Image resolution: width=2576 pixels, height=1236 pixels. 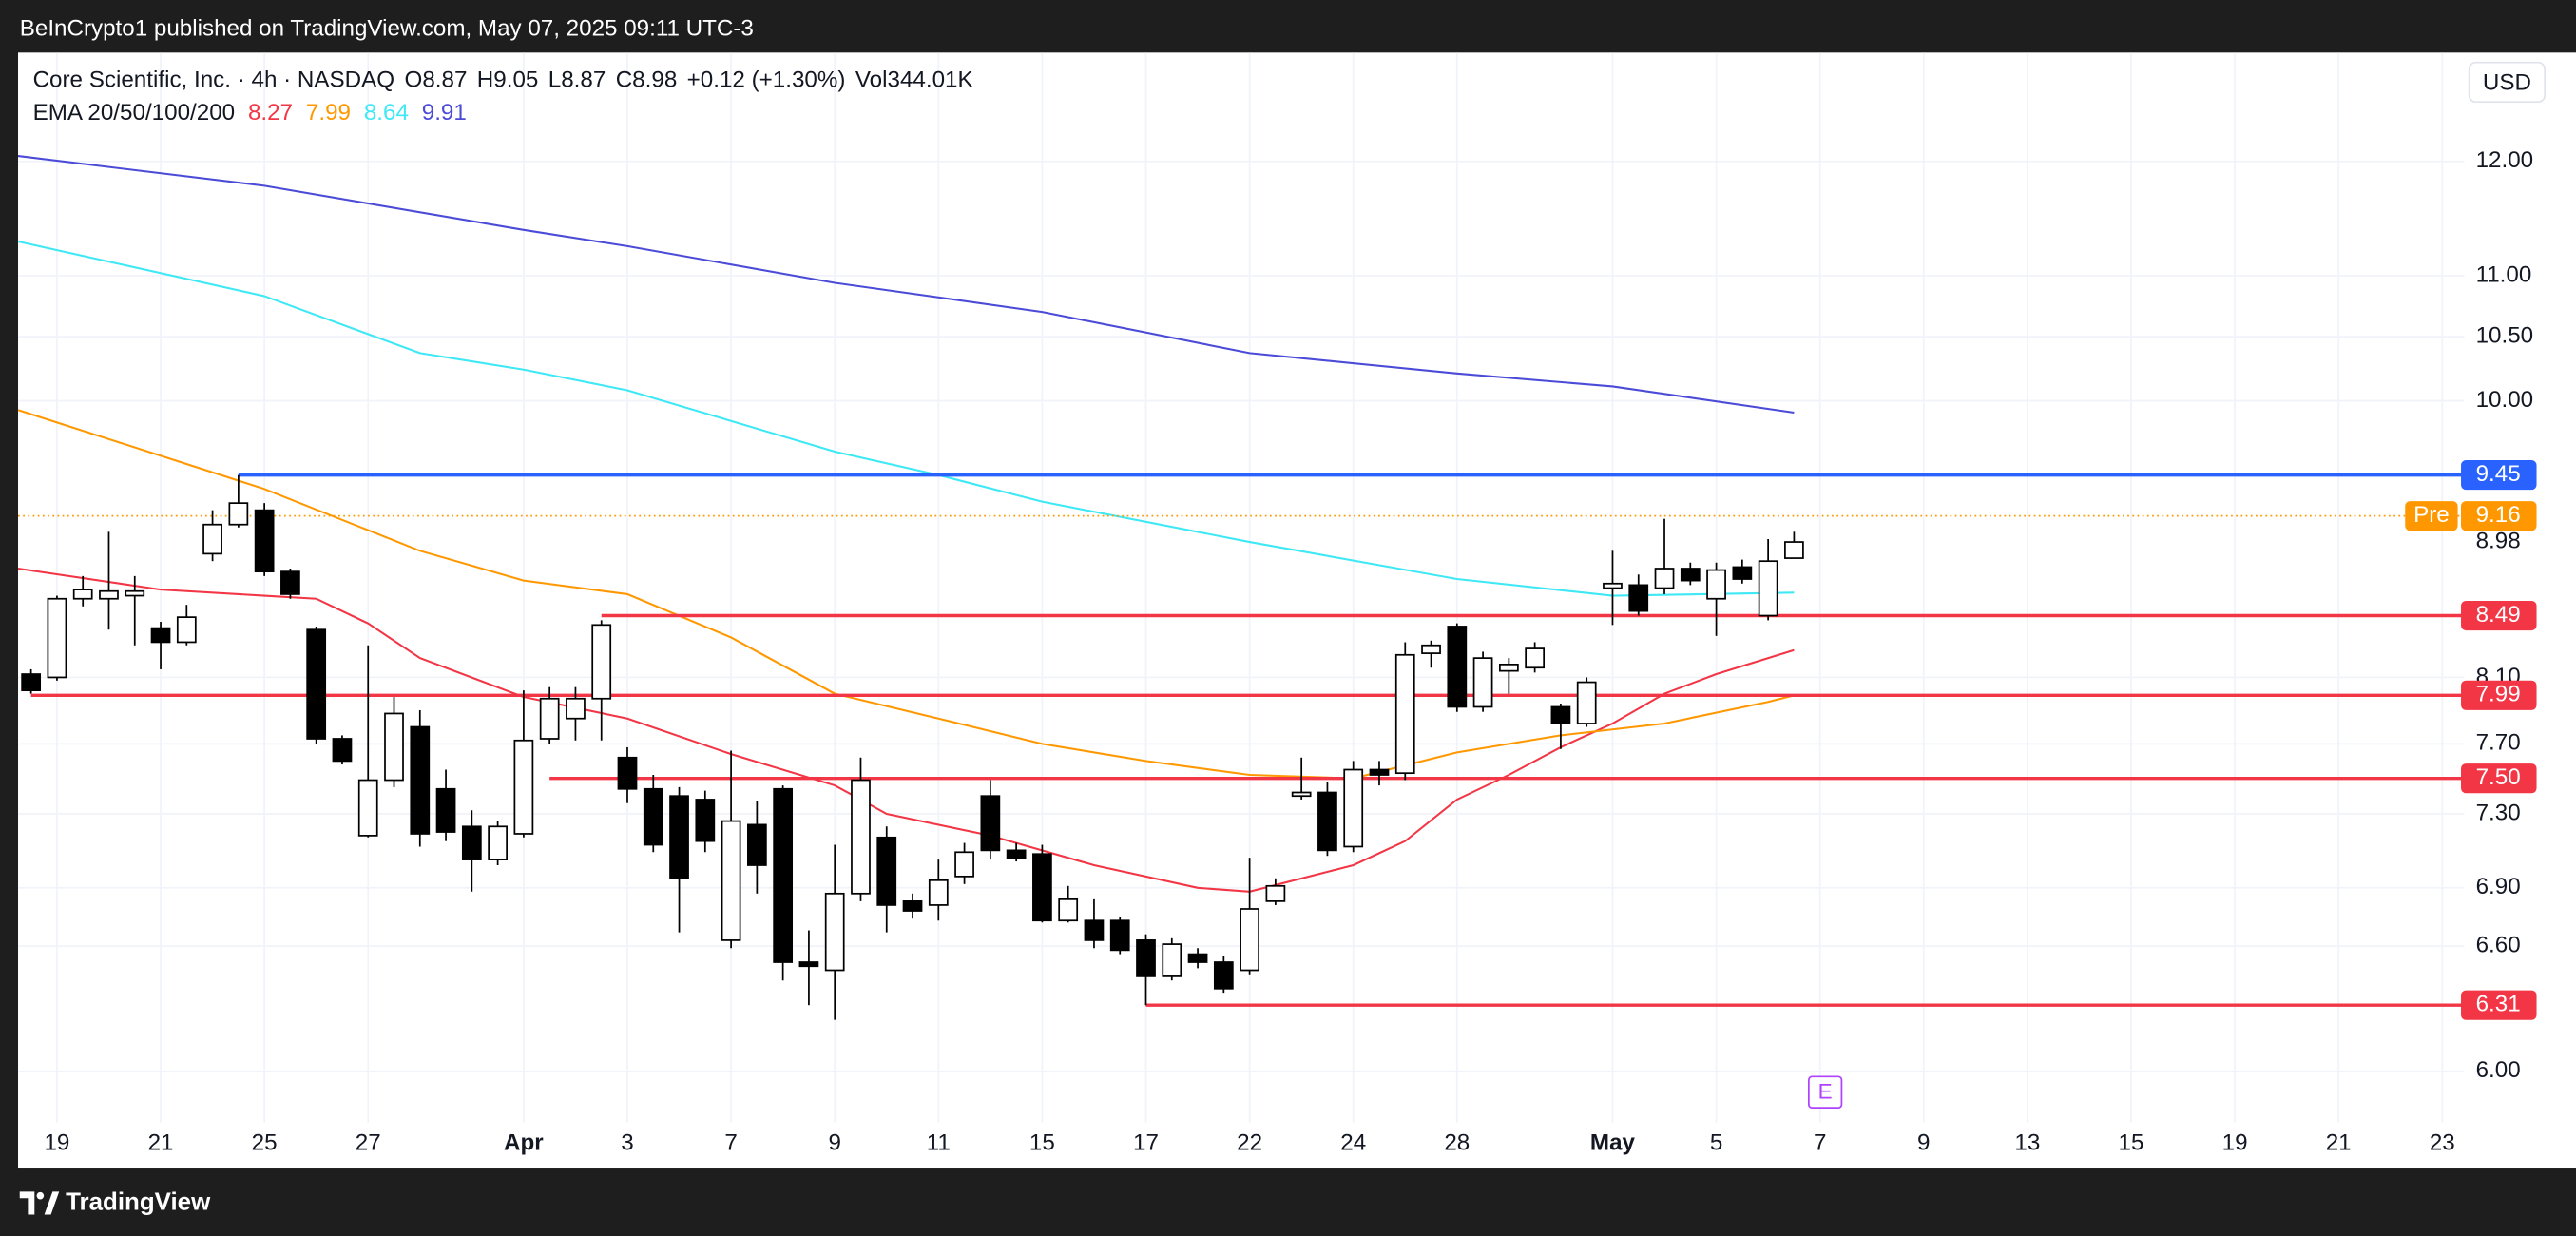 What do you see at coordinates (655, 79) in the screenshot?
I see `ohlc-value: 8.98` at bounding box center [655, 79].